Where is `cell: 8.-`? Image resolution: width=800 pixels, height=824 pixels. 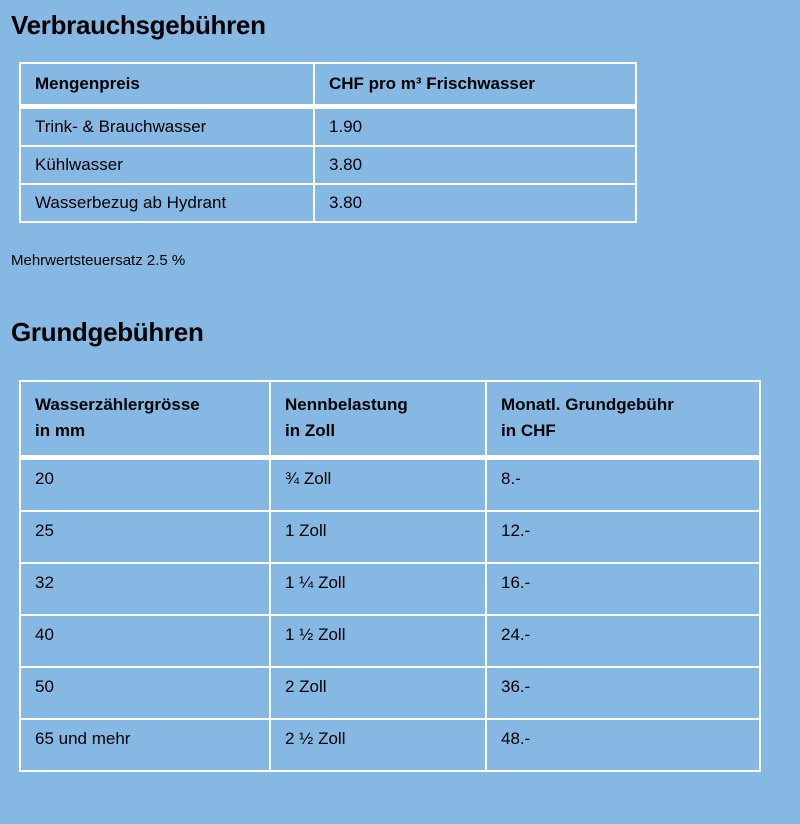
cell: 8.- is located at coordinates (623, 484).